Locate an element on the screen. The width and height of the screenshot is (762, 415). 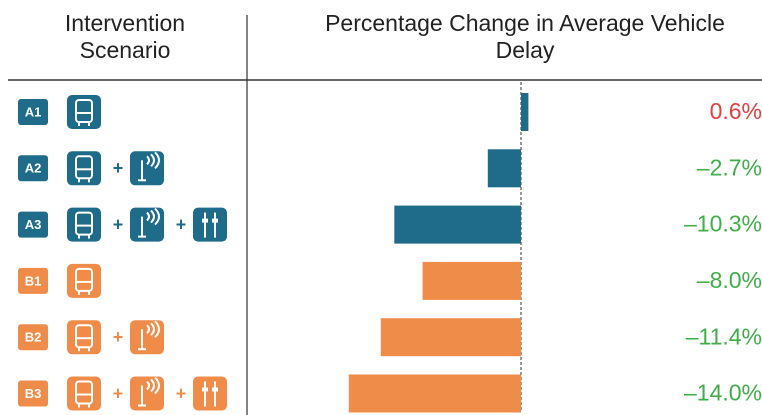
value-label: –10.3% is located at coordinates (723, 224).